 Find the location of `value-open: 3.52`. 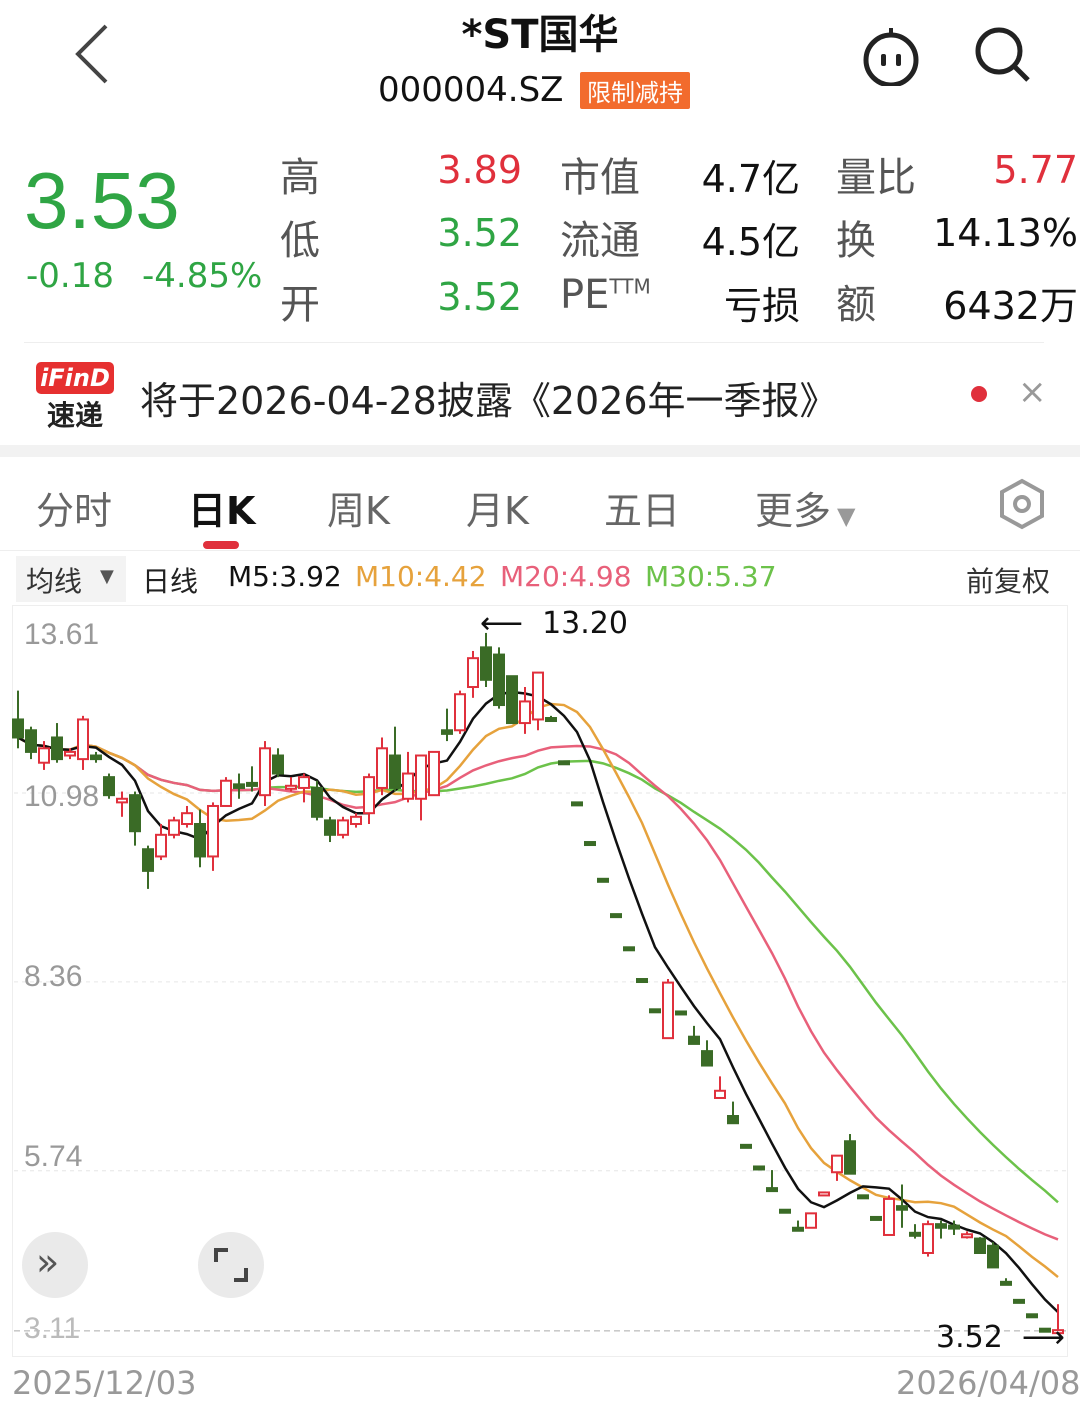

value-open: 3.52 is located at coordinates (479, 297).